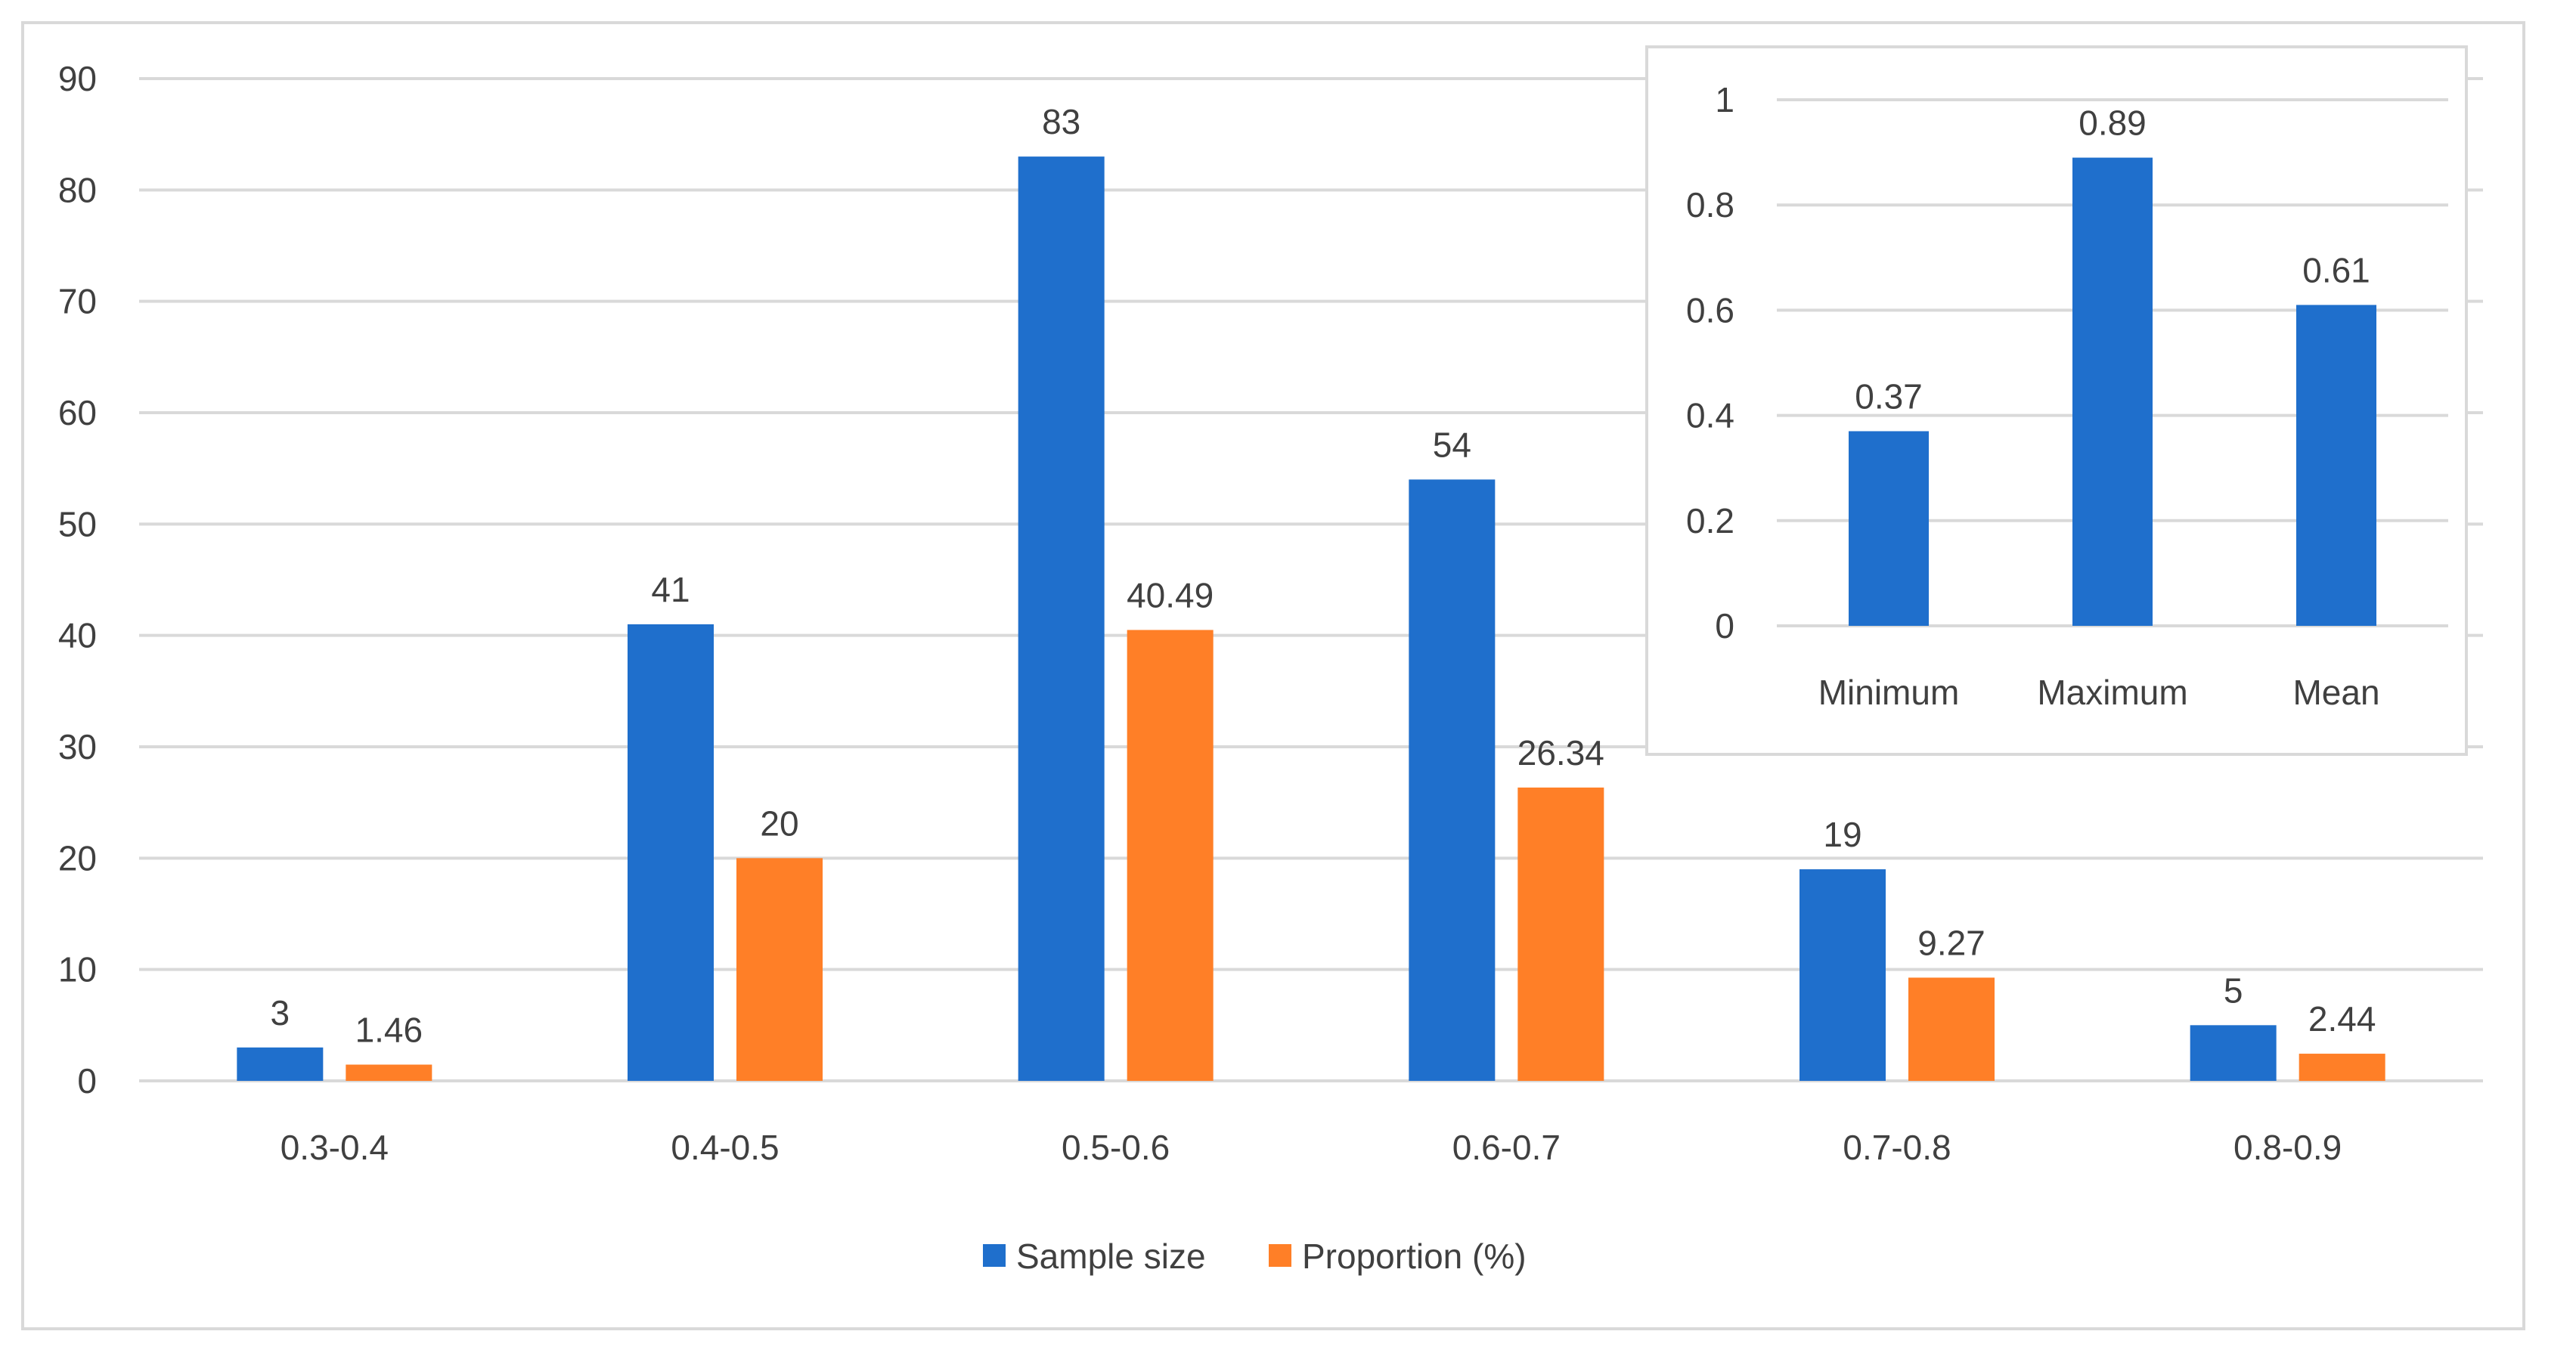  I want to click on main-y-tick-label: 50, so click(77, 523).